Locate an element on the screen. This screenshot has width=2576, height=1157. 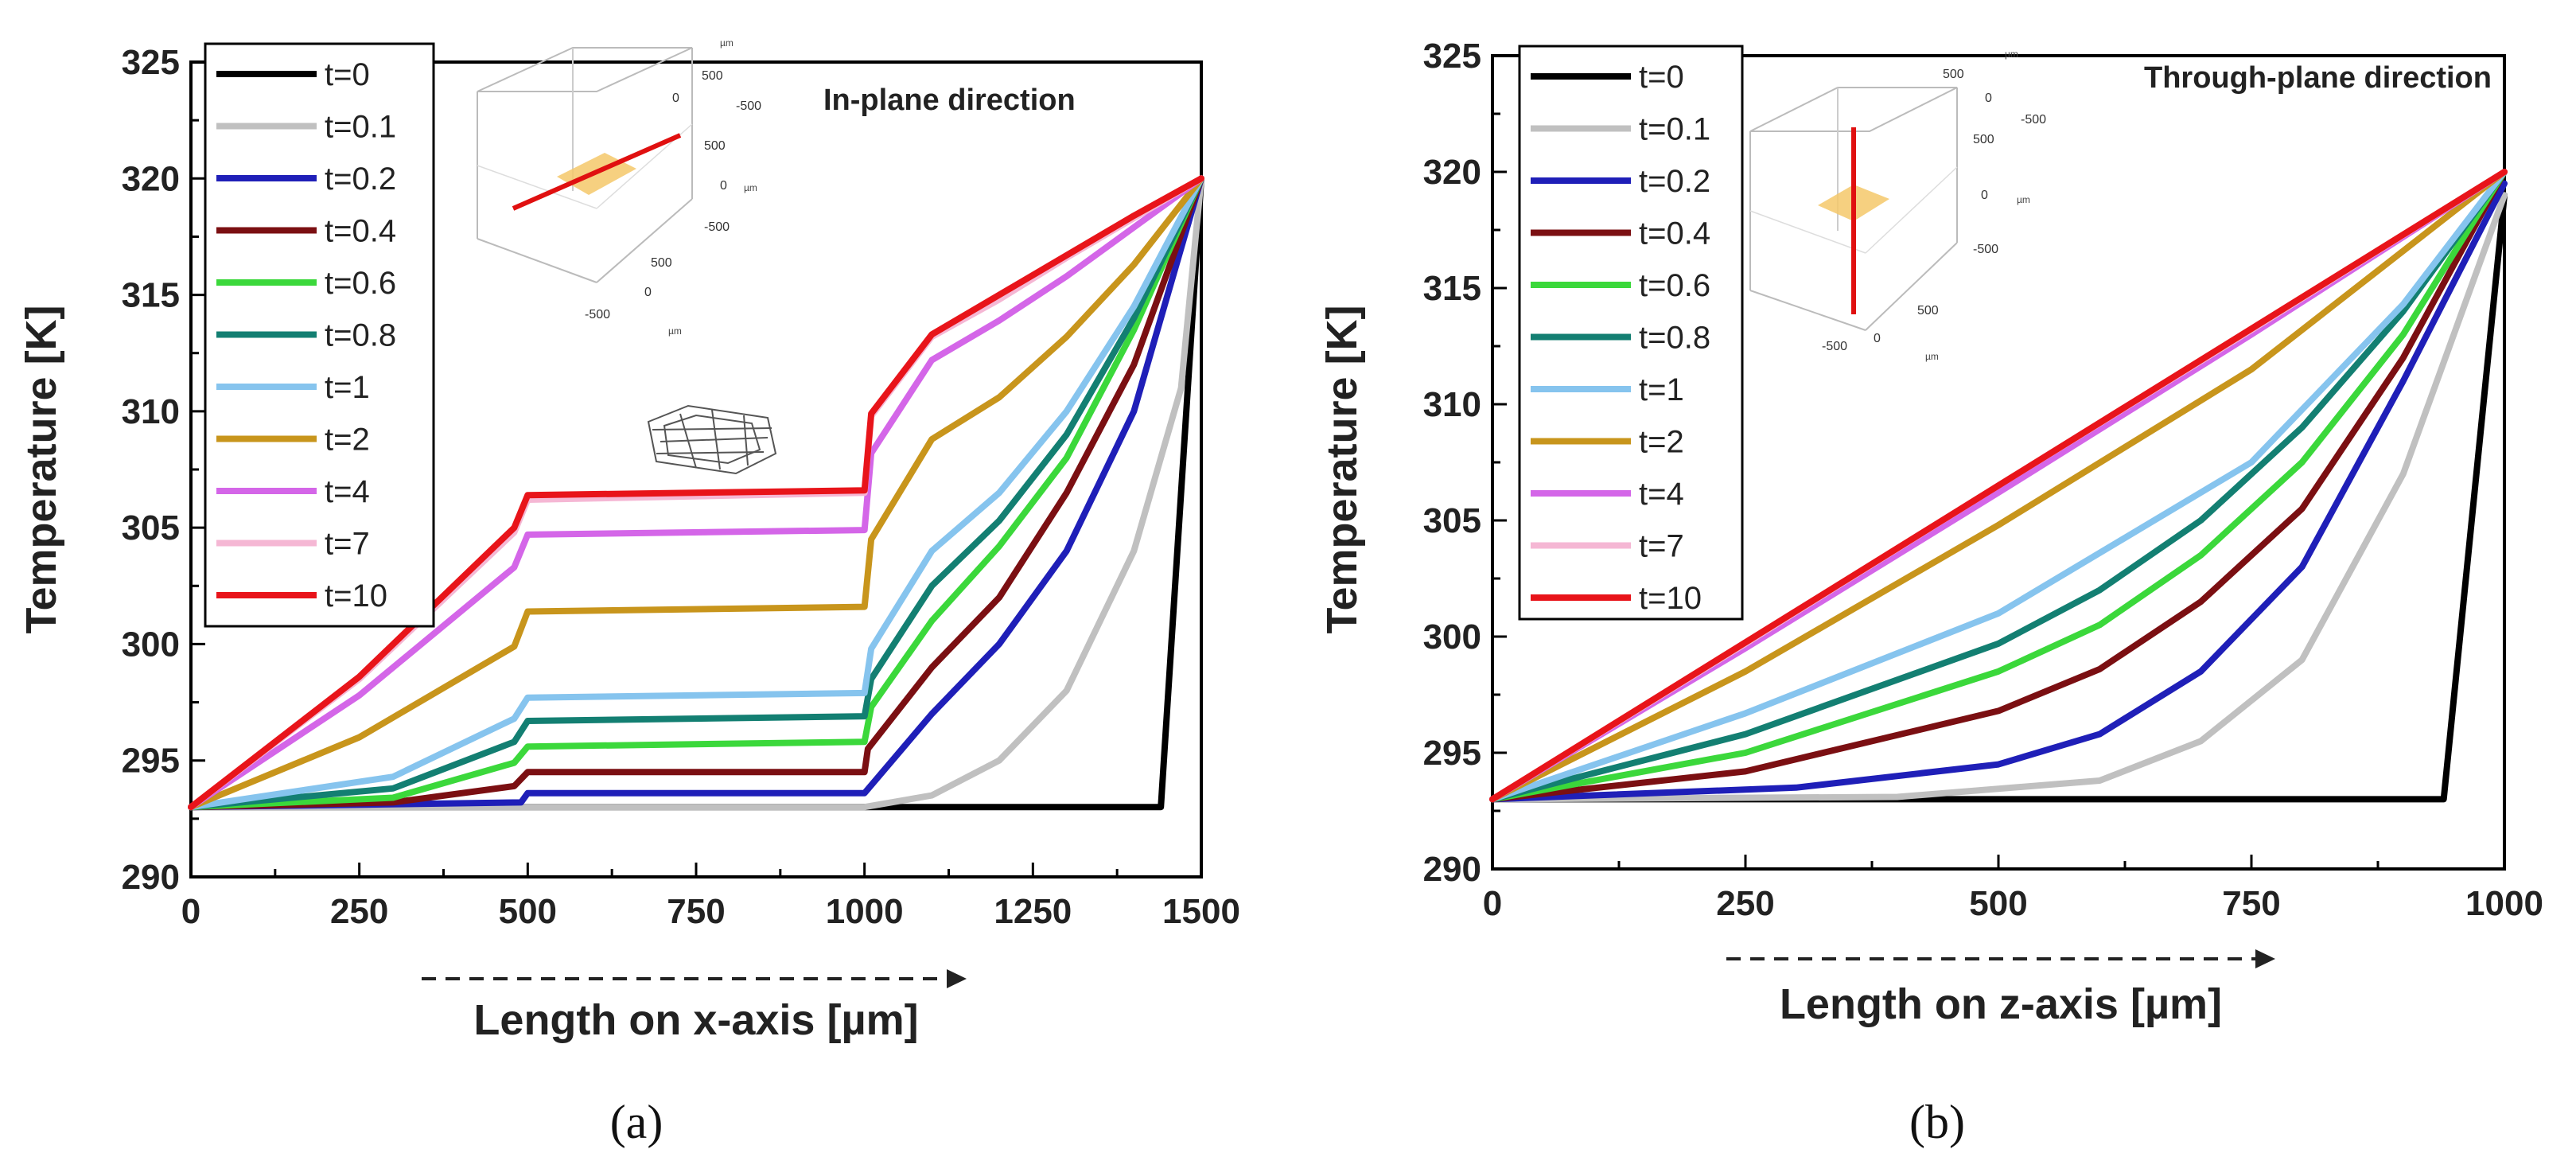
y-tick-label: 310 is located at coordinates (1452, 404).